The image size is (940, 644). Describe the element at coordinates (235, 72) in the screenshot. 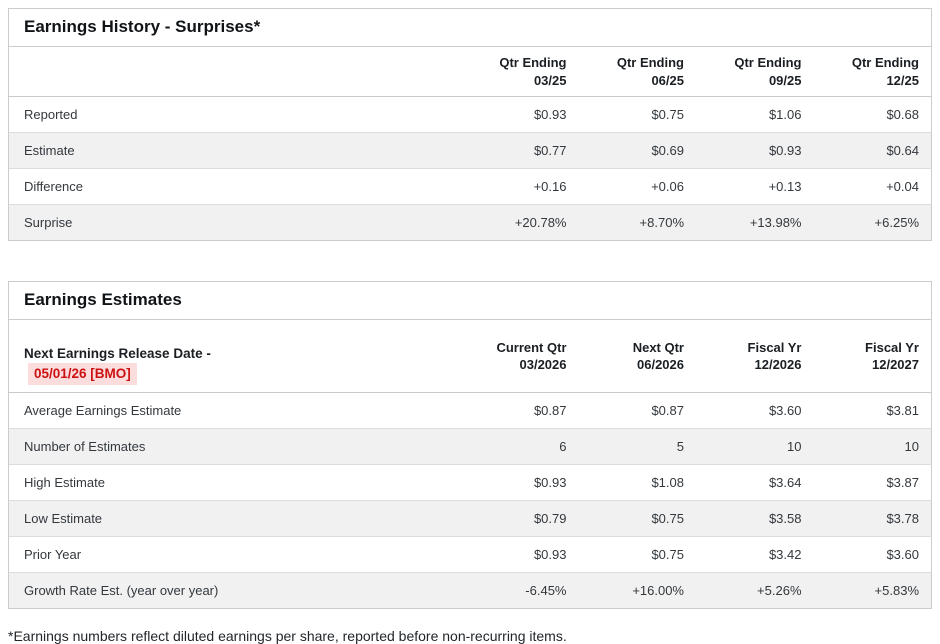

I see `history-header-empty` at that location.